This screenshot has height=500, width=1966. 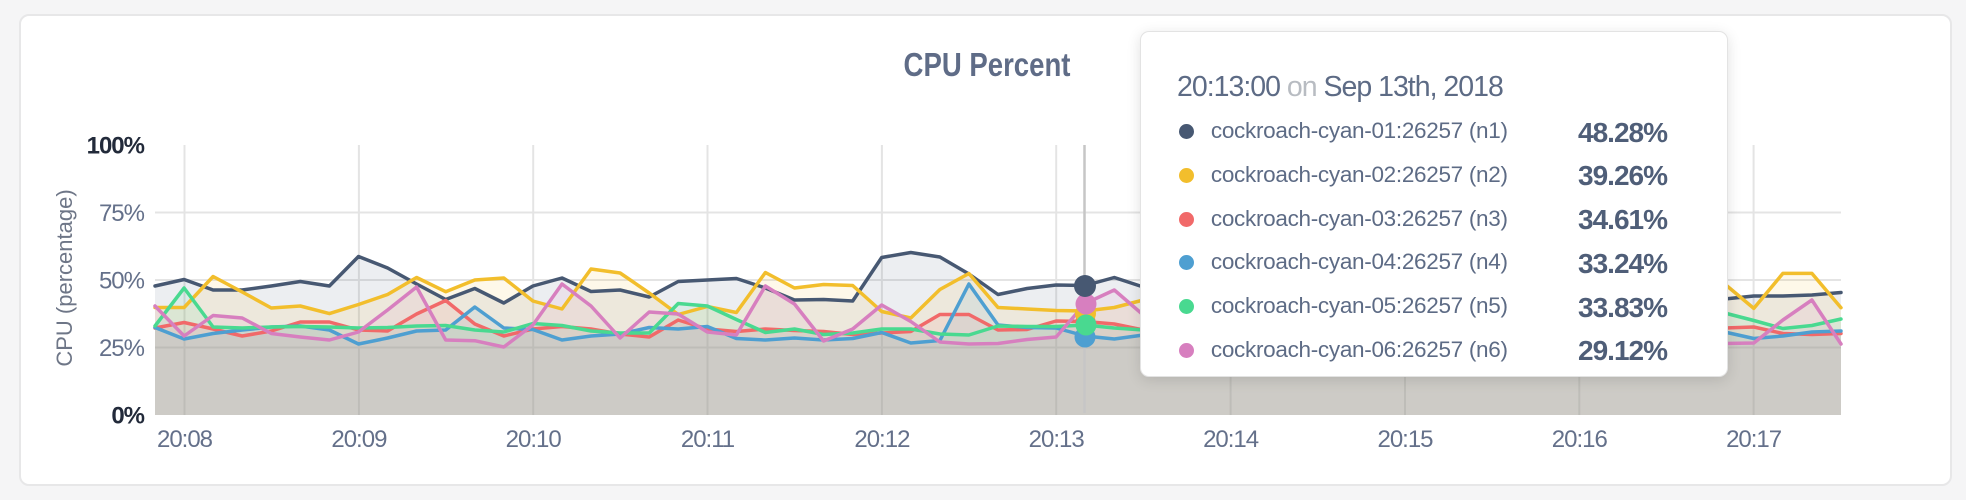 What do you see at coordinates (116, 146) in the screenshot?
I see `svg-text: 100%` at bounding box center [116, 146].